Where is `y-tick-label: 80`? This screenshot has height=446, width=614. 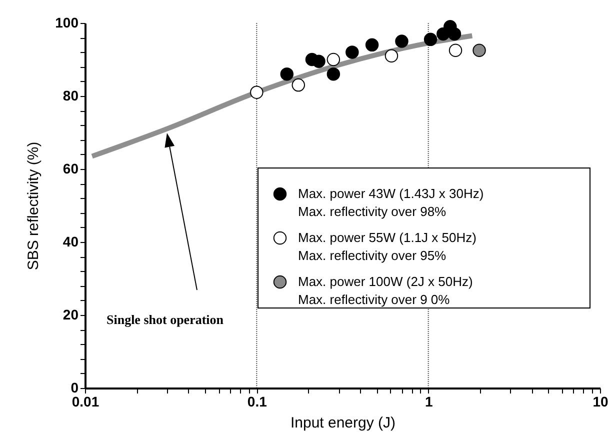
y-tick-label: 80 is located at coordinates (70, 96).